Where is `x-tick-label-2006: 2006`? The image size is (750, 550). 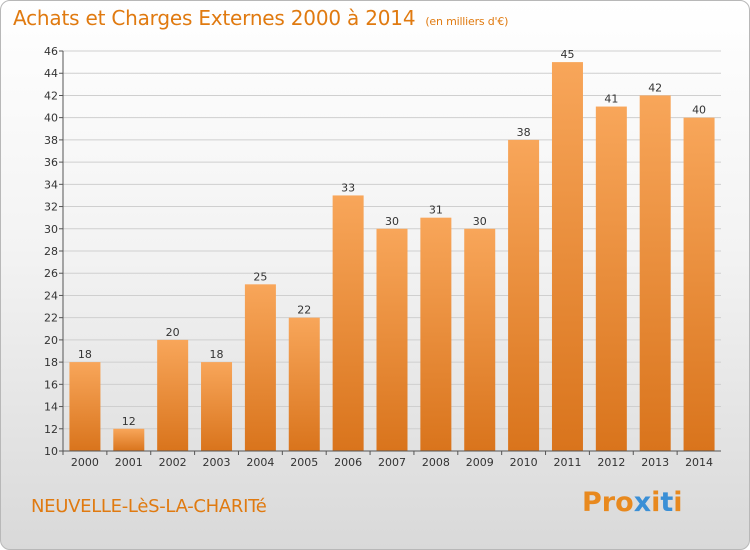
x-tick-label-2006: 2006 is located at coordinates (348, 462).